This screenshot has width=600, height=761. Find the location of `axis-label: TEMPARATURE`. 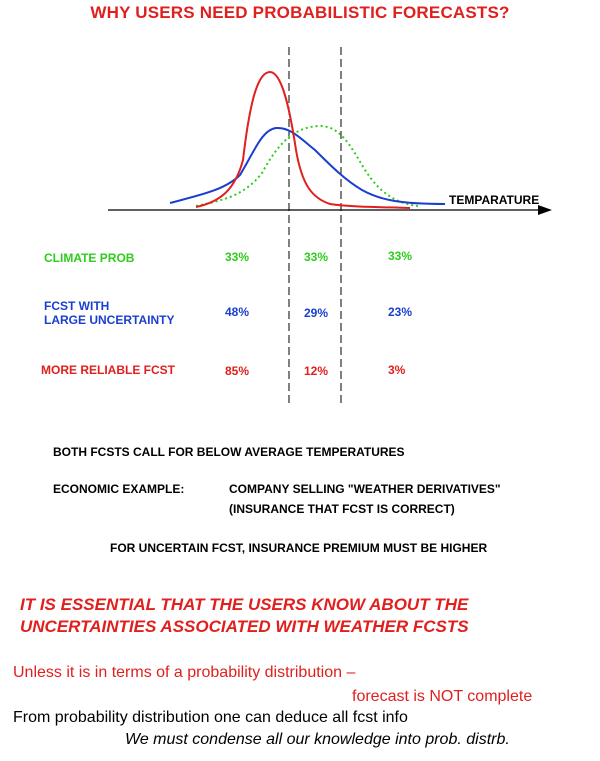

axis-label: TEMPARATURE is located at coordinates (494, 200).